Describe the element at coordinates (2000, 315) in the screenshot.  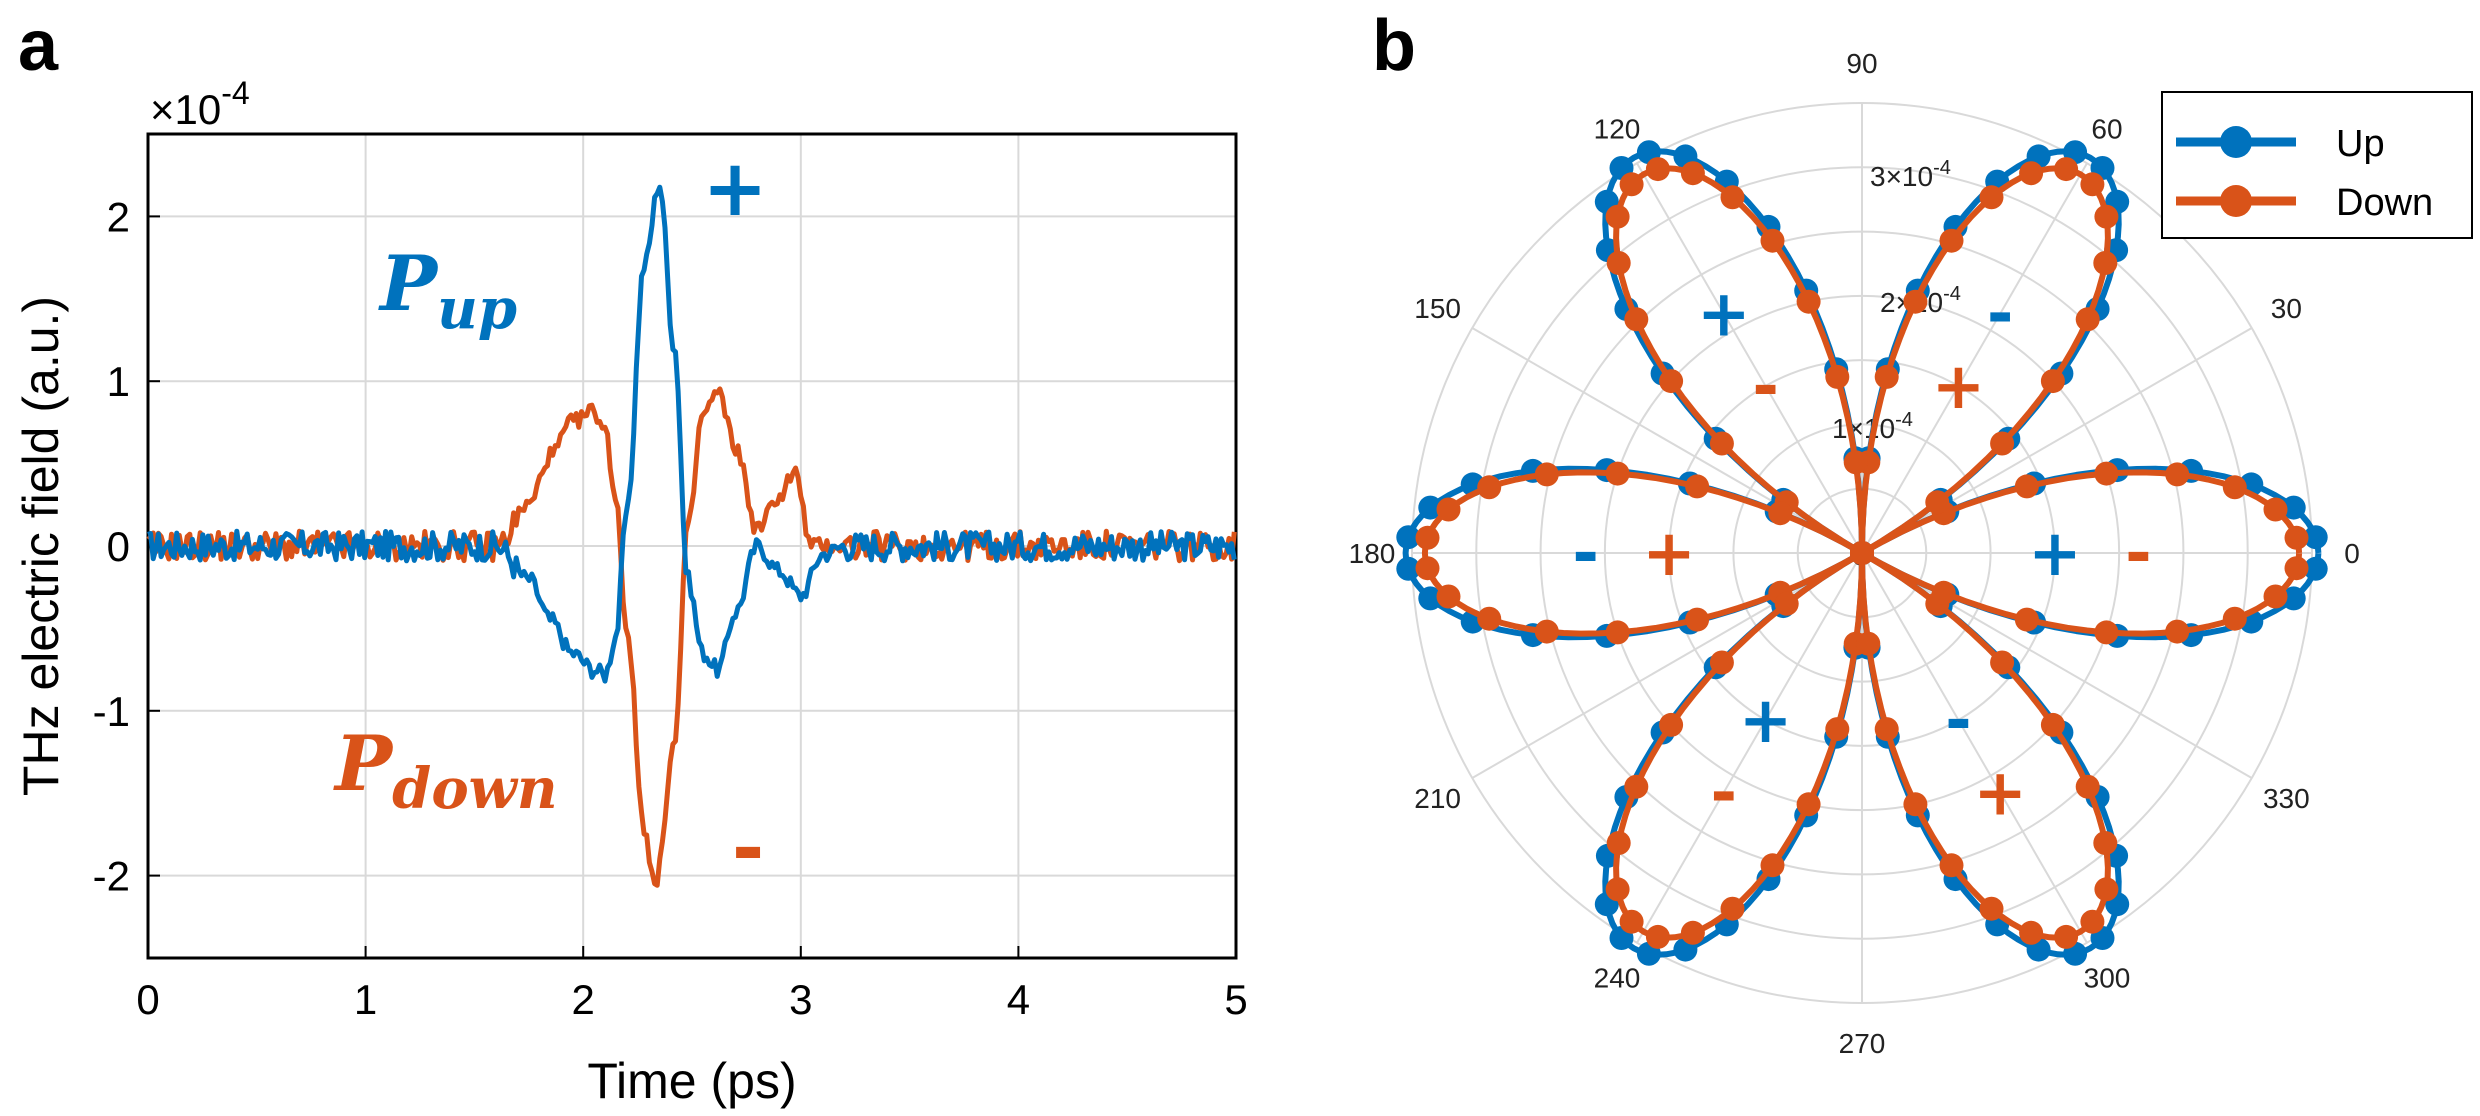
I see `polar-sign-60-minus: -` at that location.